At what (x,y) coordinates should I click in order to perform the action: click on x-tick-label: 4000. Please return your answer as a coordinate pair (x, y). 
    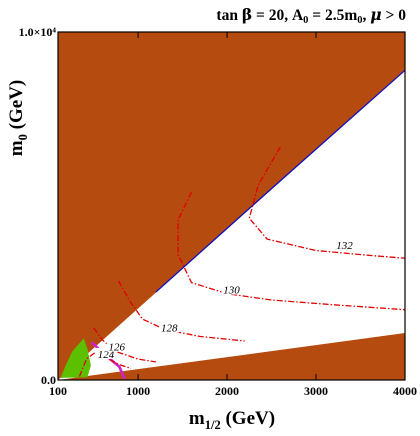
    Looking at the image, I should click on (405, 391).